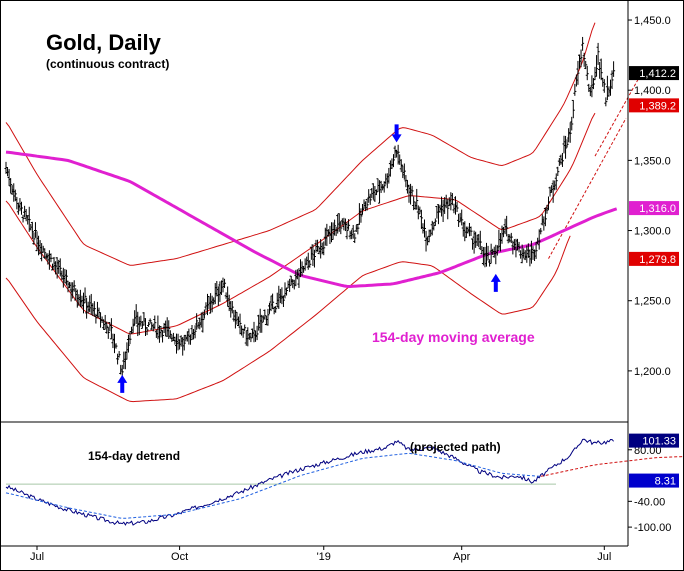 The height and width of the screenshot is (571, 684). I want to click on cycle-arrow-down-icon, so click(396, 133).